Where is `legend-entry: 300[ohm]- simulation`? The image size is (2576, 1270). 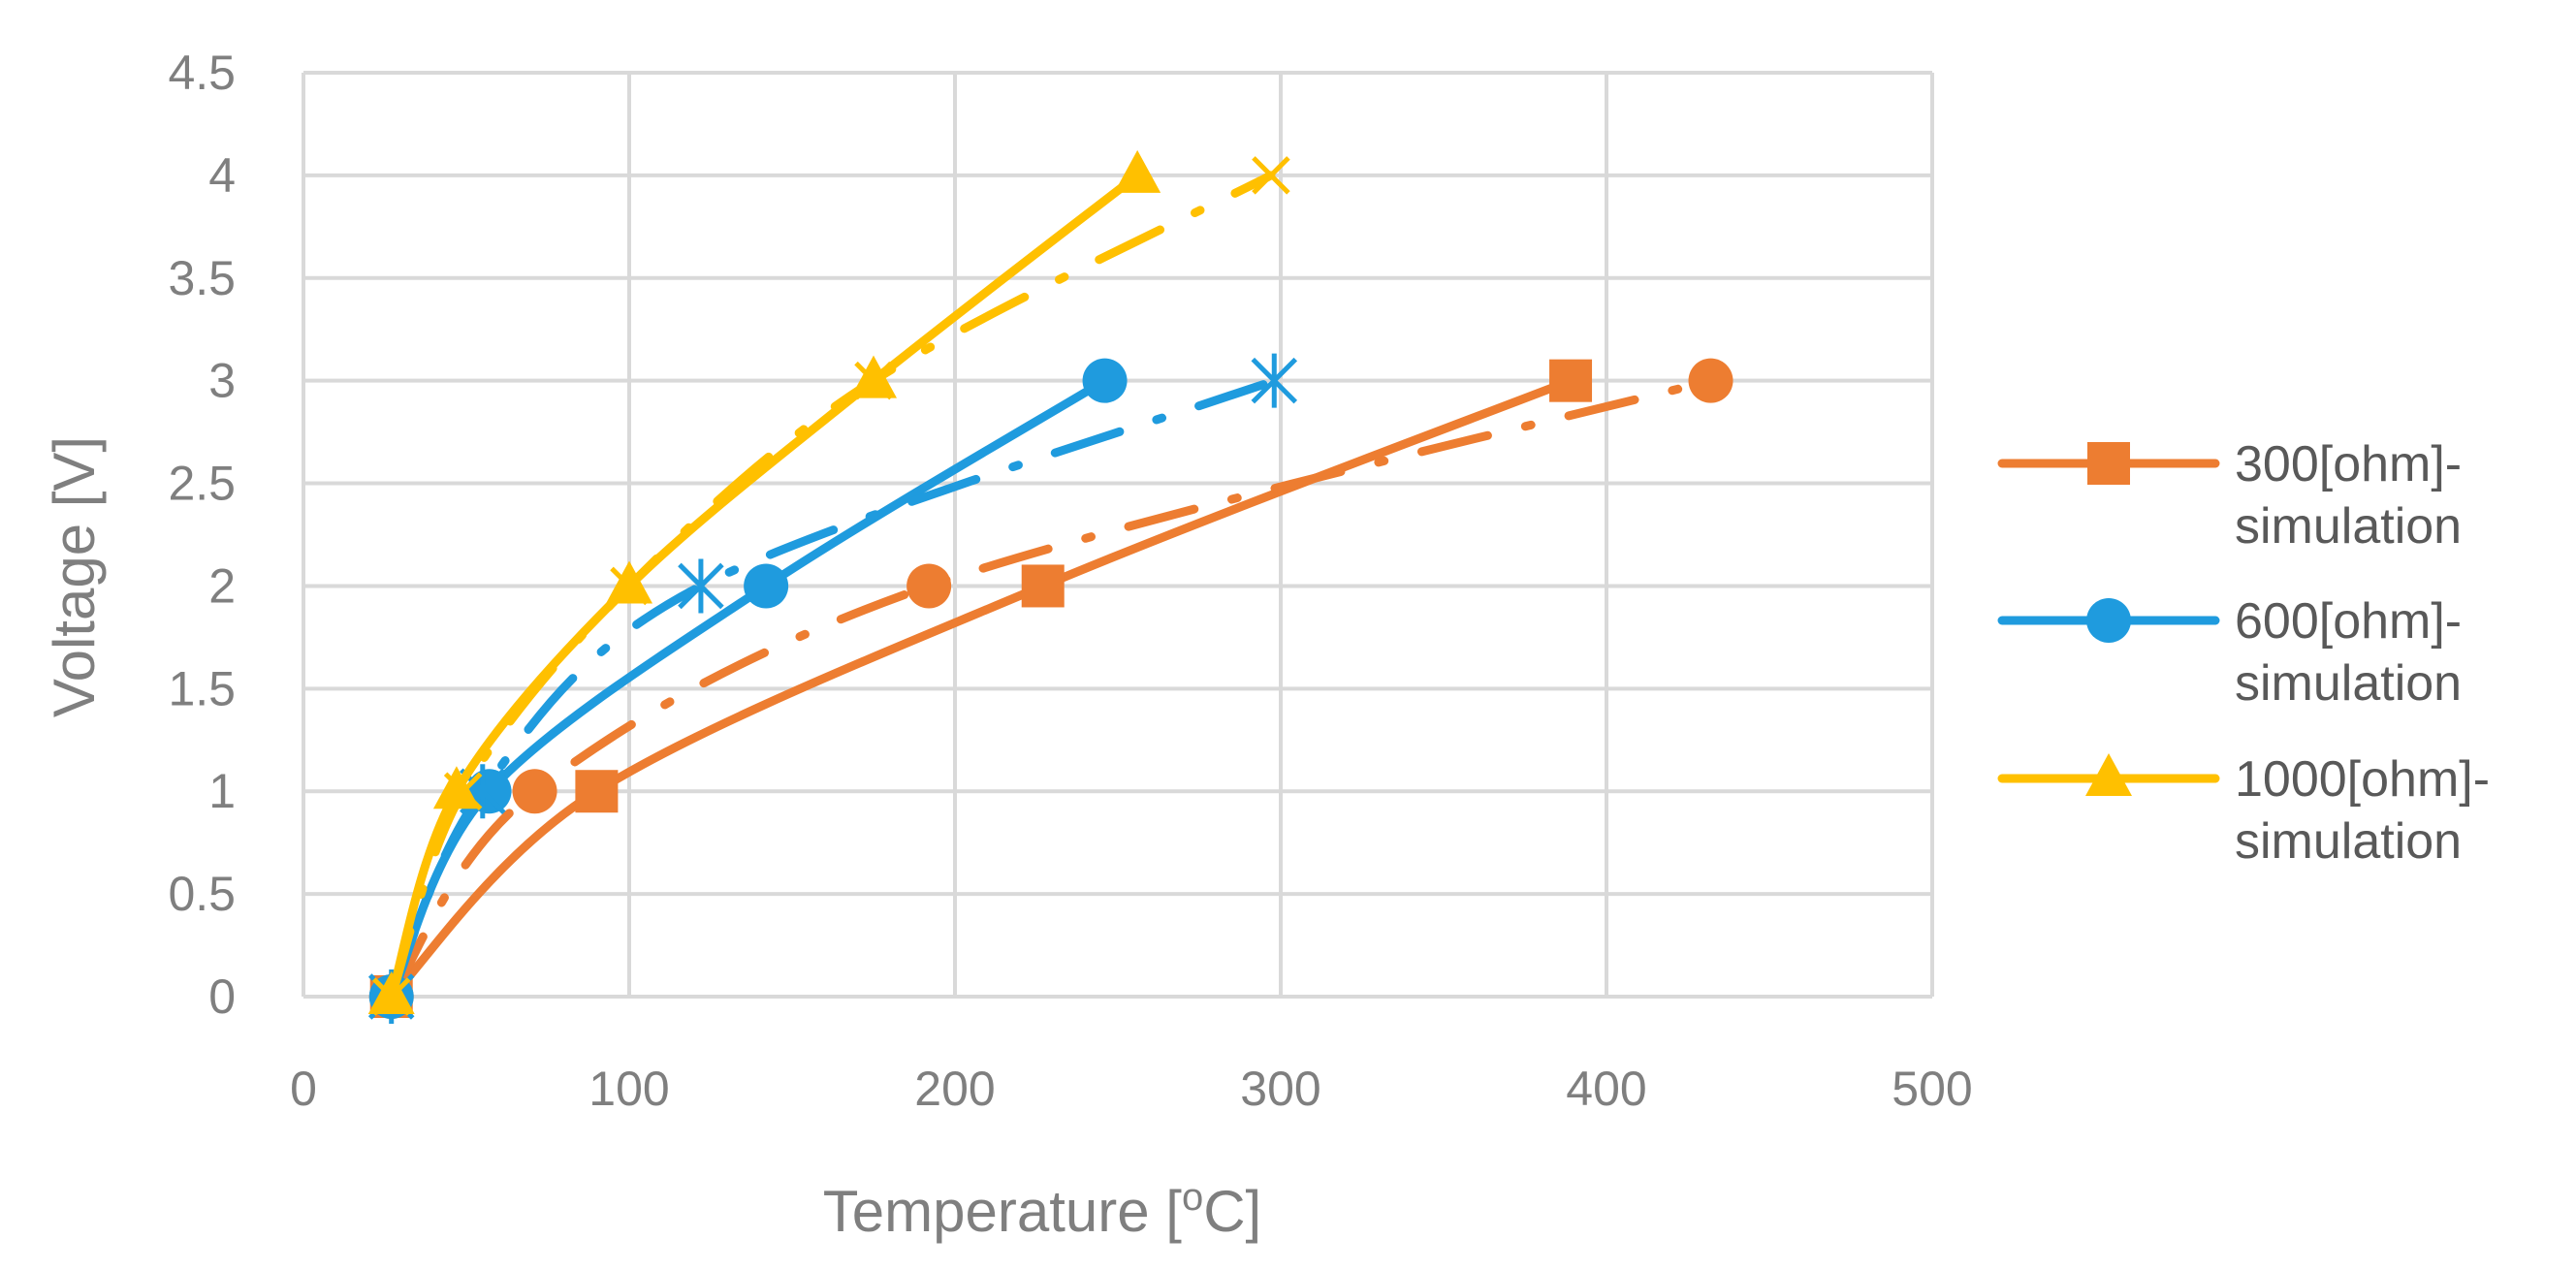 legend-entry: 300[ohm]- simulation is located at coordinates (2229, 495).